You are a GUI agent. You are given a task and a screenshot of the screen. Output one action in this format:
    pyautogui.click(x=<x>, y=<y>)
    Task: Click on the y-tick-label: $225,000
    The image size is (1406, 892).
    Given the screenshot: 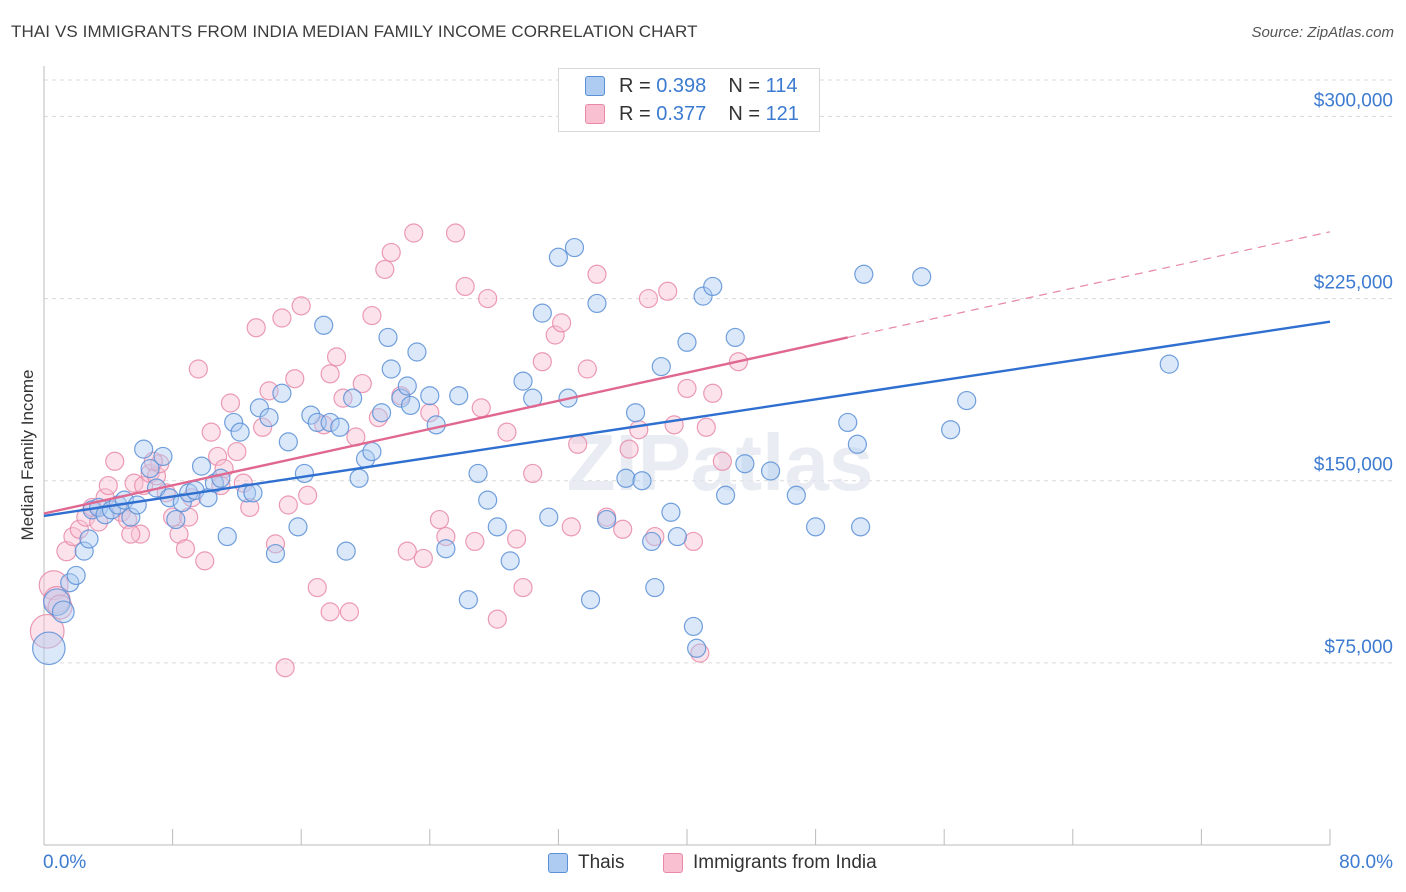 What is the action you would take?
    pyautogui.click(x=1353, y=283)
    